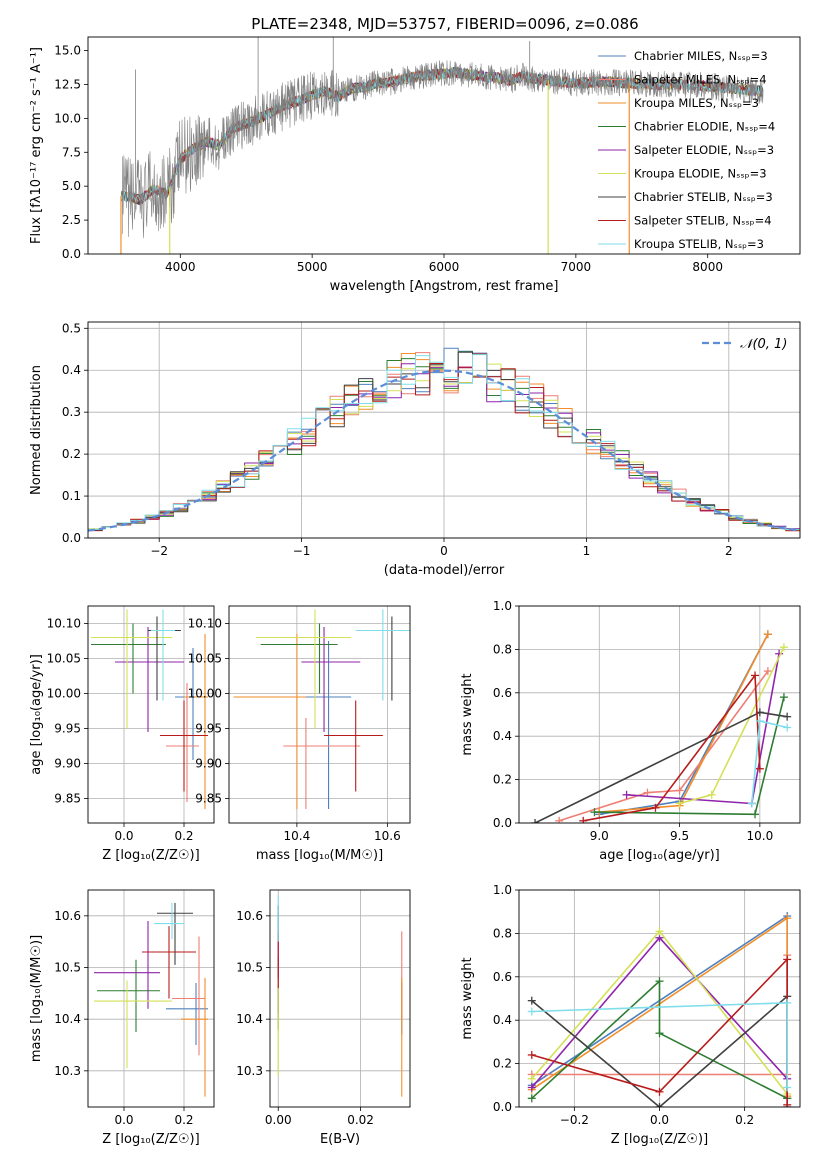 This screenshot has width=819, height=1170. Describe the element at coordinates (444, 570) in the screenshot. I see `x-axis-label: (data-model)/error` at that location.